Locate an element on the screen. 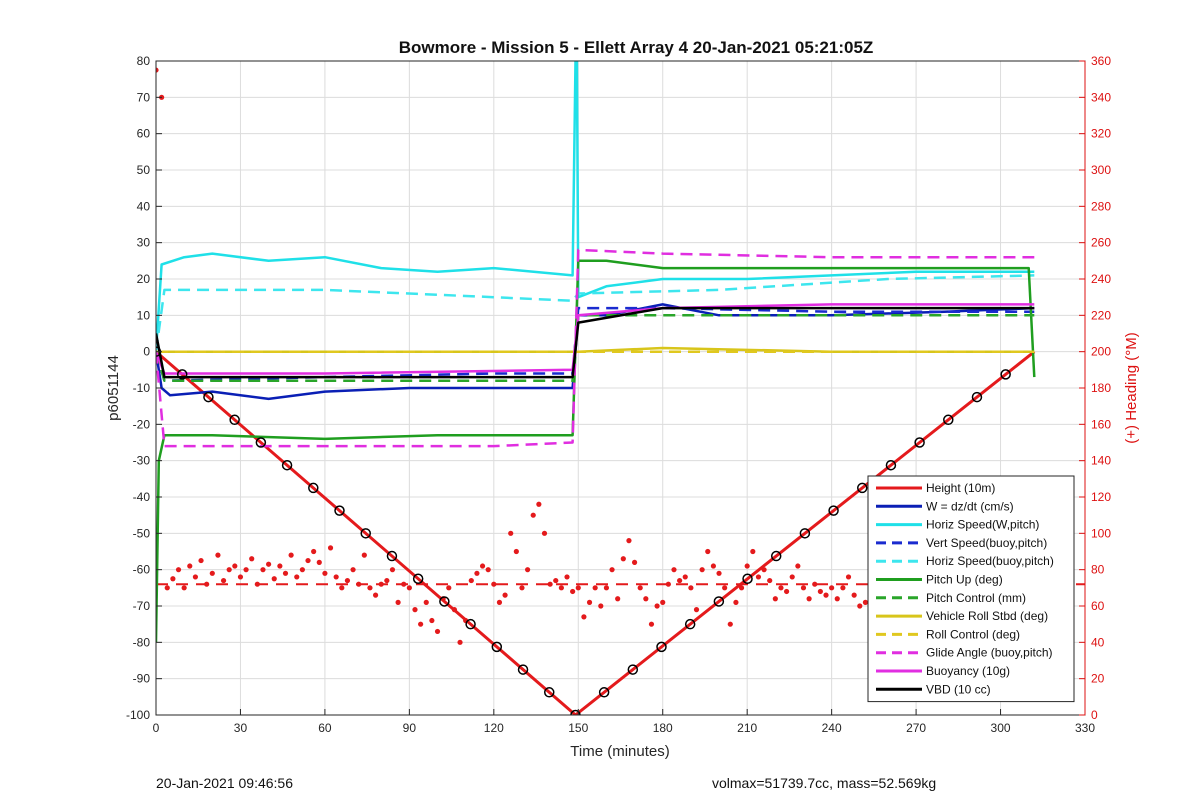  y-tick-label: 80 is located at coordinates (144, 61).